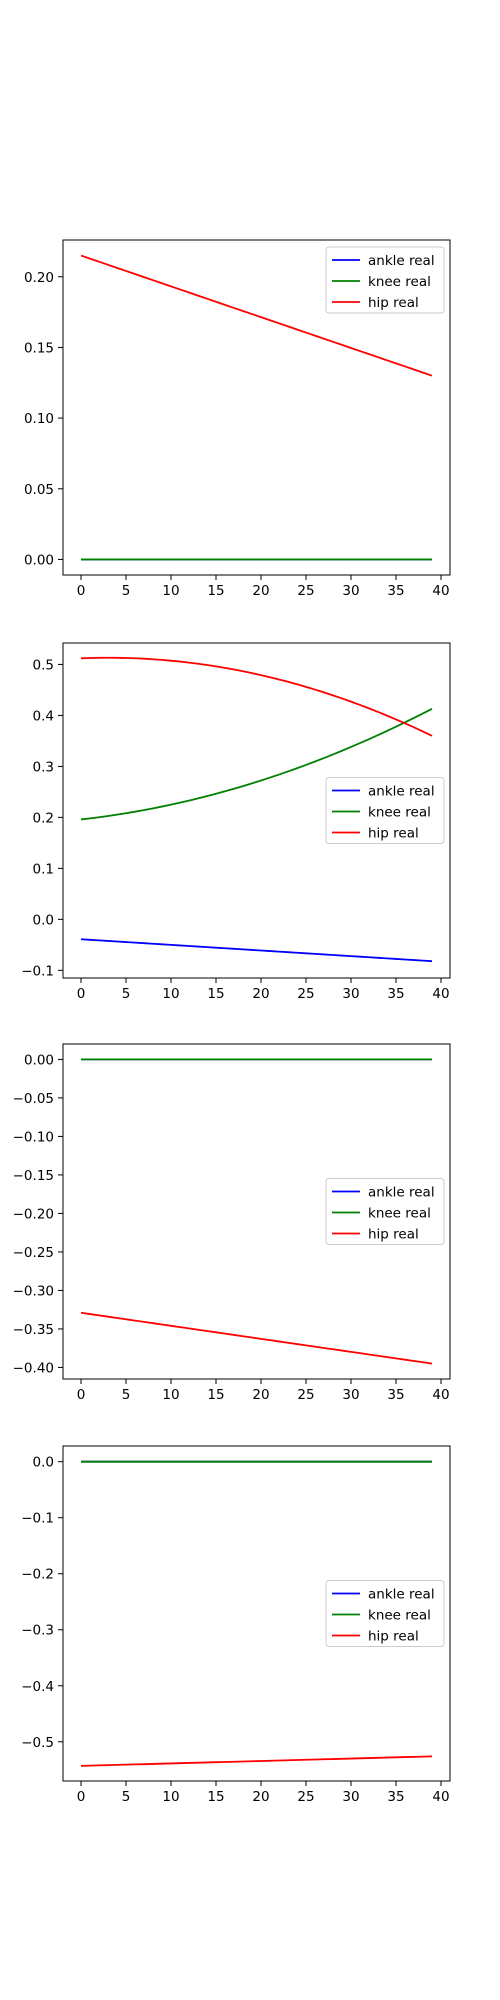 This screenshot has height=2000, width=500. Describe the element at coordinates (33, 1176) in the screenshot. I see `y-tick-label: −0.15` at that location.